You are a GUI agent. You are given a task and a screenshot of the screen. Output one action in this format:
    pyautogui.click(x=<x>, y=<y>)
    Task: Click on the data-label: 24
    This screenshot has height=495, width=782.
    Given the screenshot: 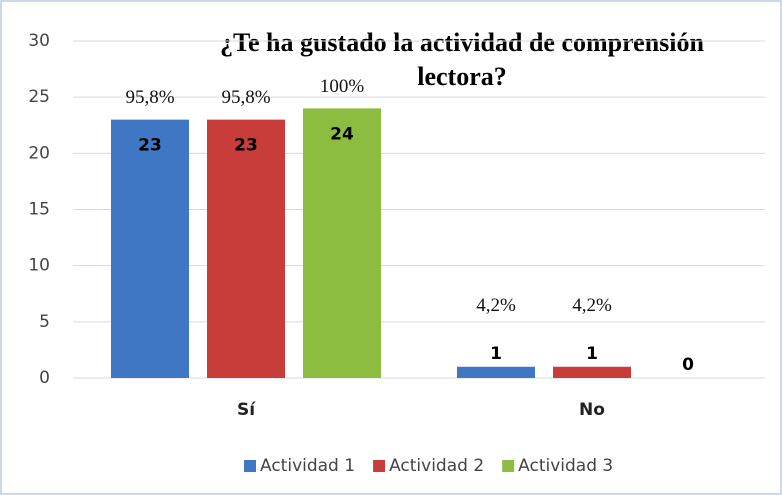 What is the action you would take?
    pyautogui.click(x=342, y=134)
    